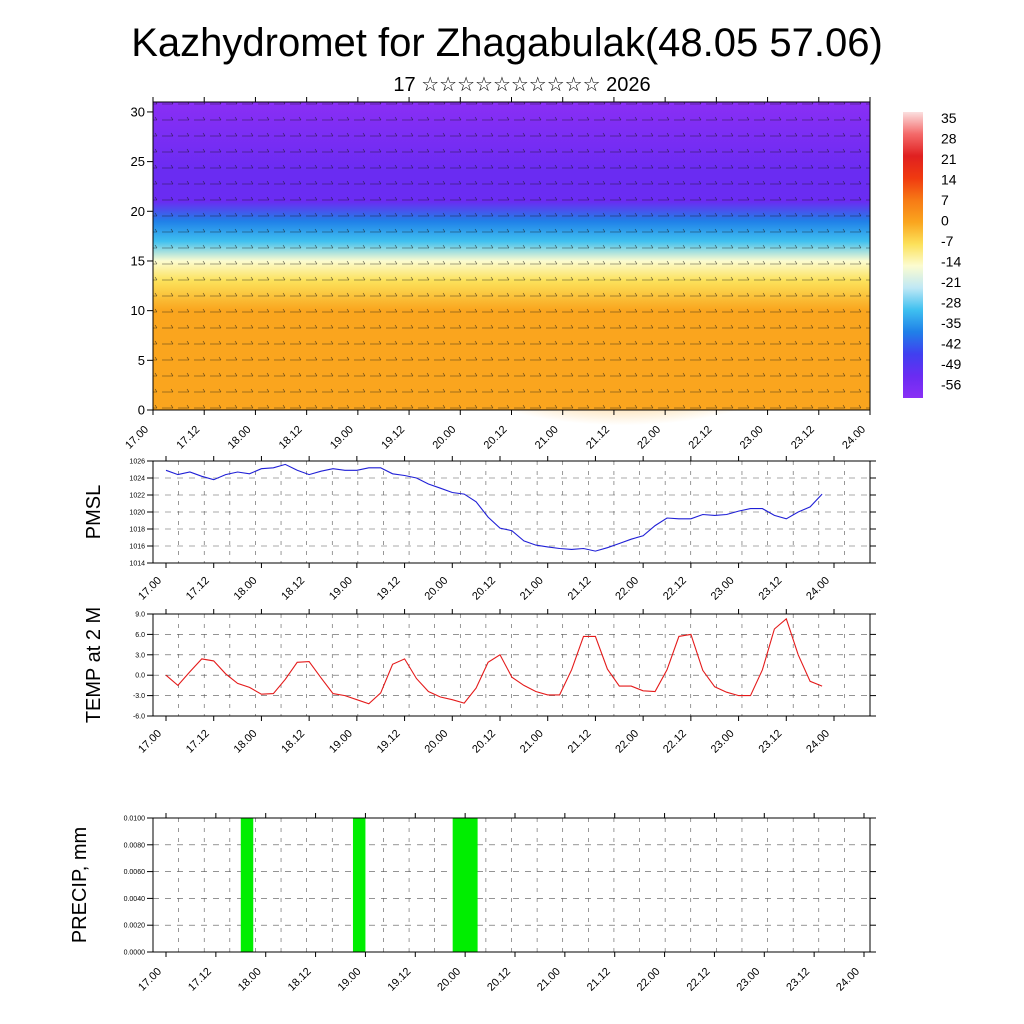  I want to click on precip-ylabel: PRECIP, mm, so click(80, 885).